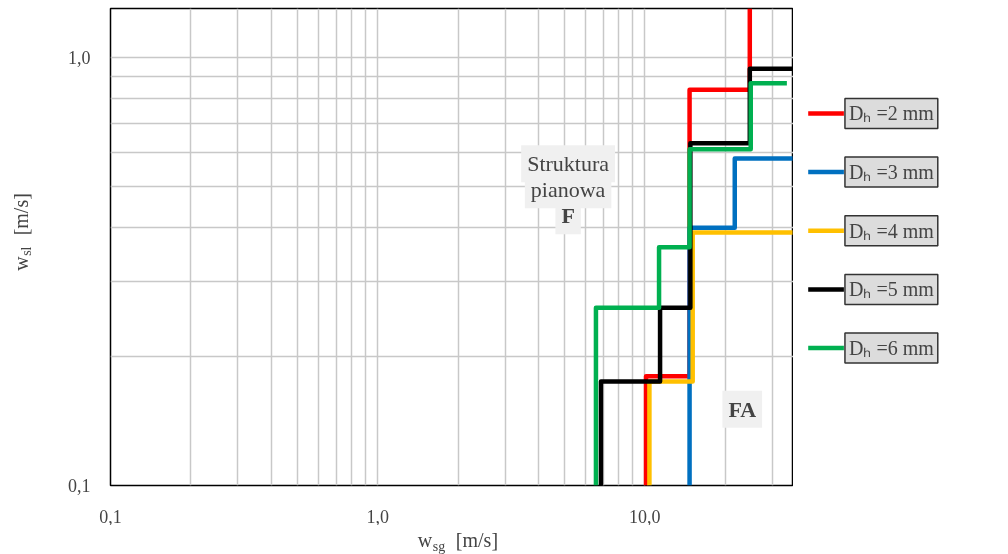 The height and width of the screenshot is (554, 1008). Describe the element at coordinates (645, 516) in the screenshot. I see `x-tick-label: 10,0` at that location.